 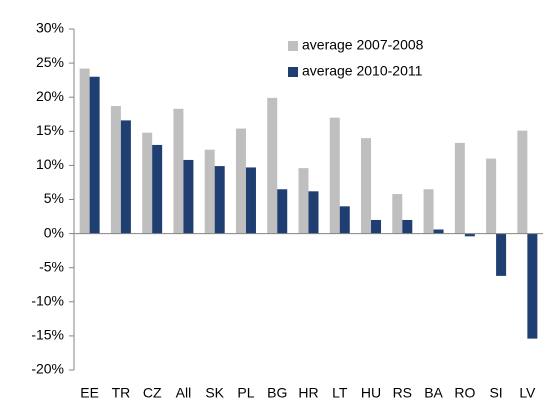 I want to click on y-tick-label: 10%, so click(x=50, y=164).